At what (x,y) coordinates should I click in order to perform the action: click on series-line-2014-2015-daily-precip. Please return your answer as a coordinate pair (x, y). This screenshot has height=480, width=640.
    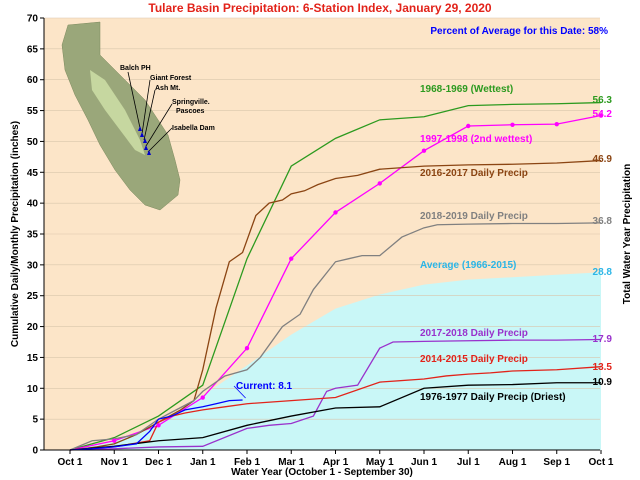
    Looking at the image, I should click on (335, 408).